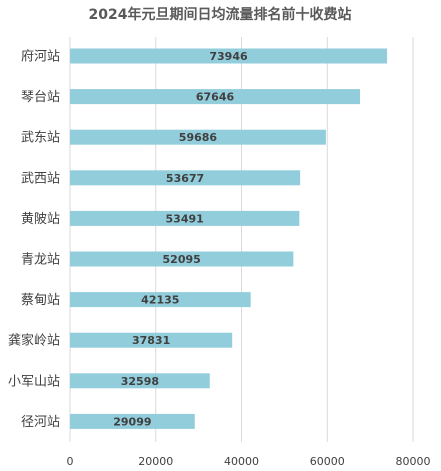 The height and width of the screenshot is (471, 441). What do you see at coordinates (241, 461) in the screenshot?
I see `x-tick-label: 40000` at bounding box center [241, 461].